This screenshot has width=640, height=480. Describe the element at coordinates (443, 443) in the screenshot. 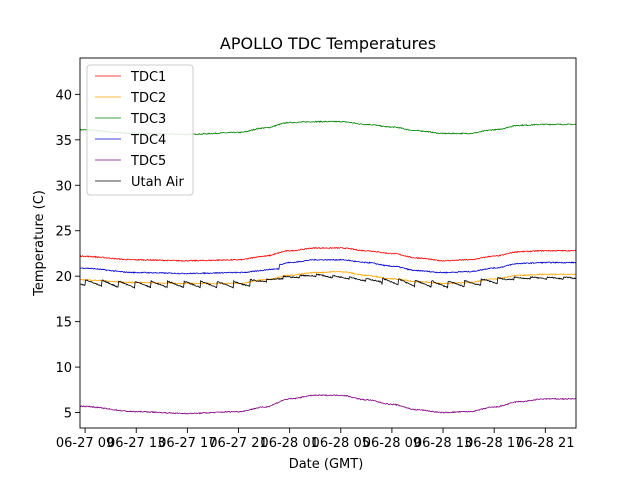

I see `x-tick-label: 06-28 13` at that location.